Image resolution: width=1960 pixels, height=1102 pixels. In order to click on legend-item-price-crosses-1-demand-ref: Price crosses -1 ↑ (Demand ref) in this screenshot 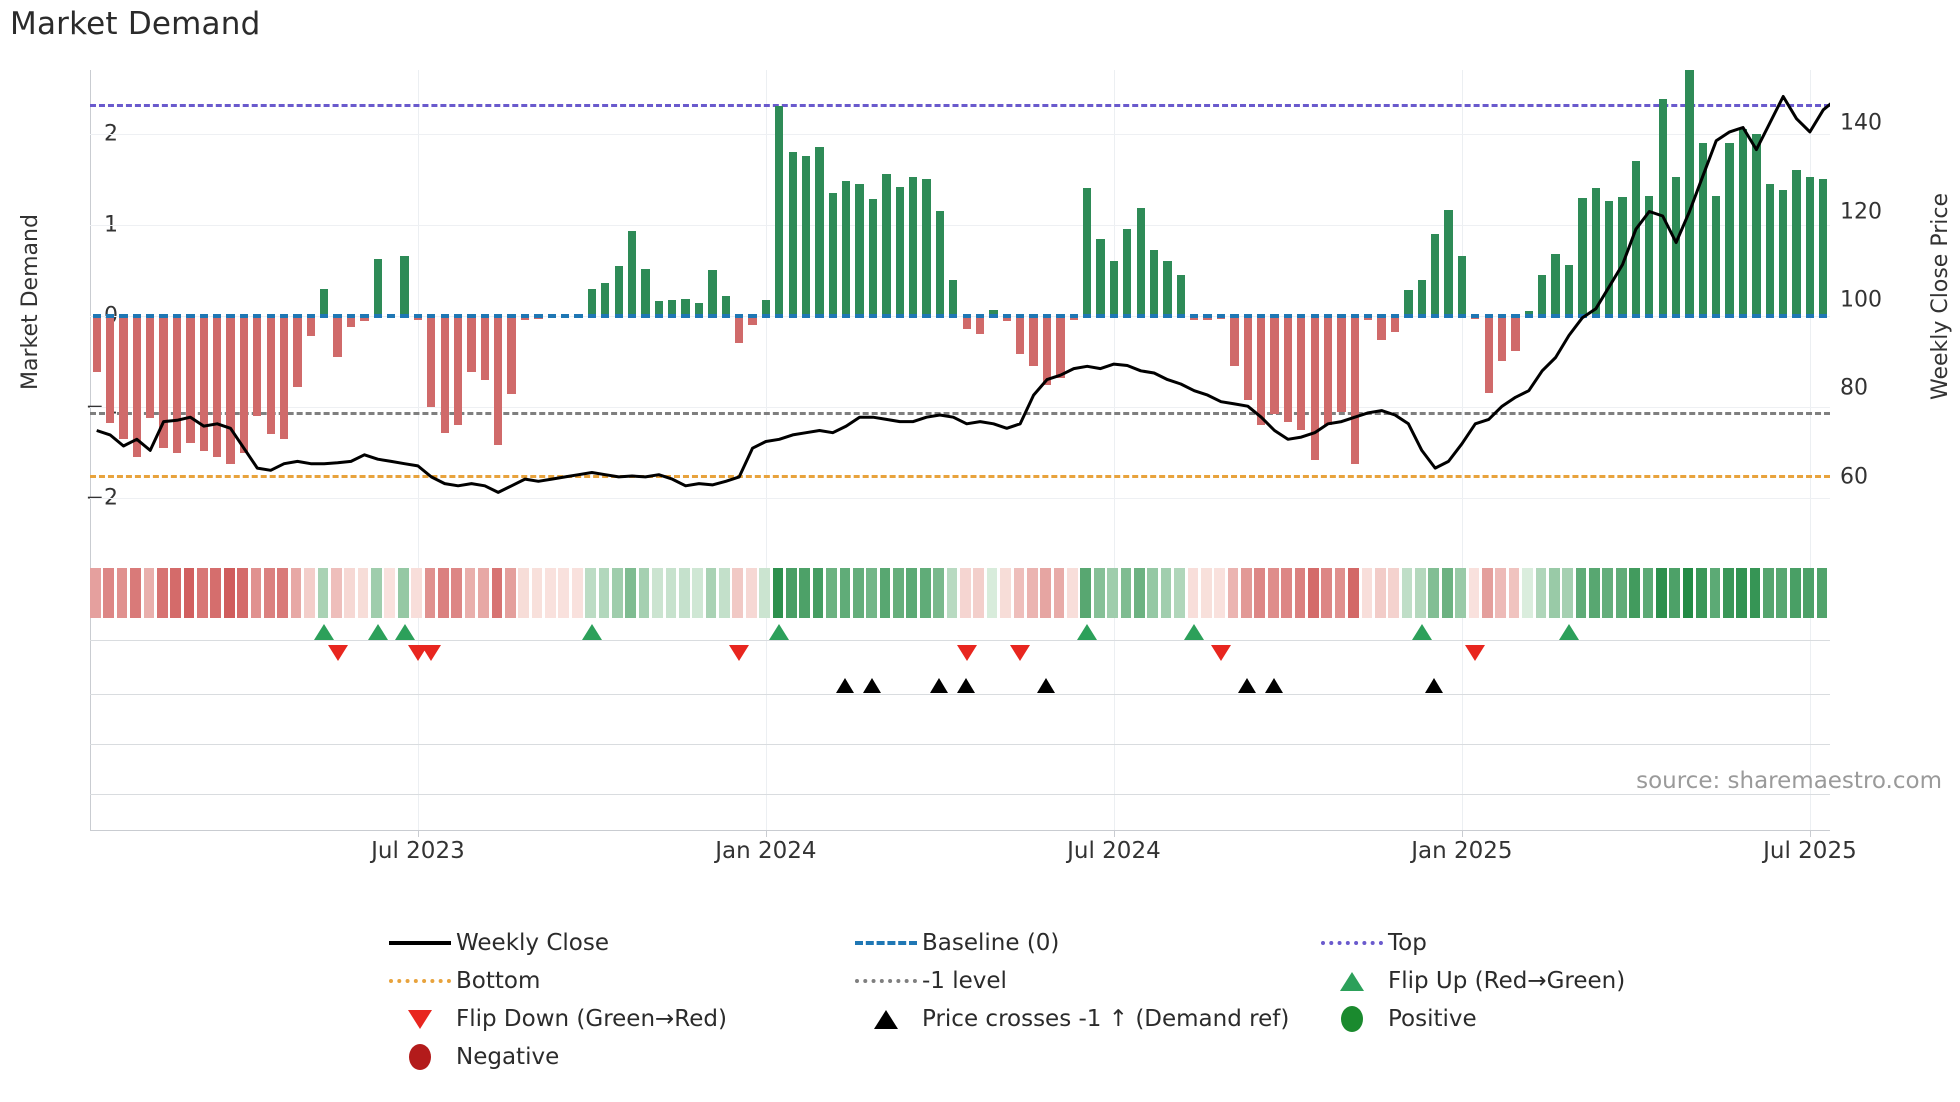, I will do `click(1083, 1019)`.